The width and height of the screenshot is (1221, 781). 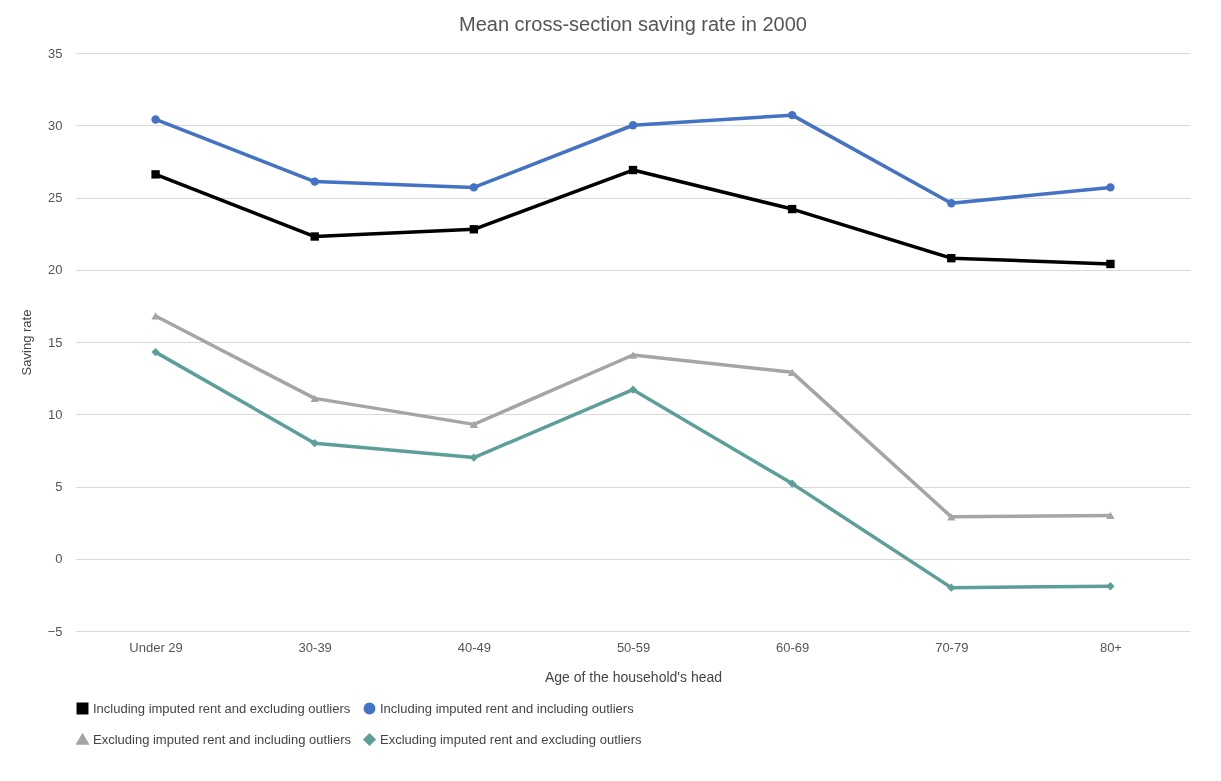 I want to click on x-tick-label: 80+, so click(x=1110, y=647).